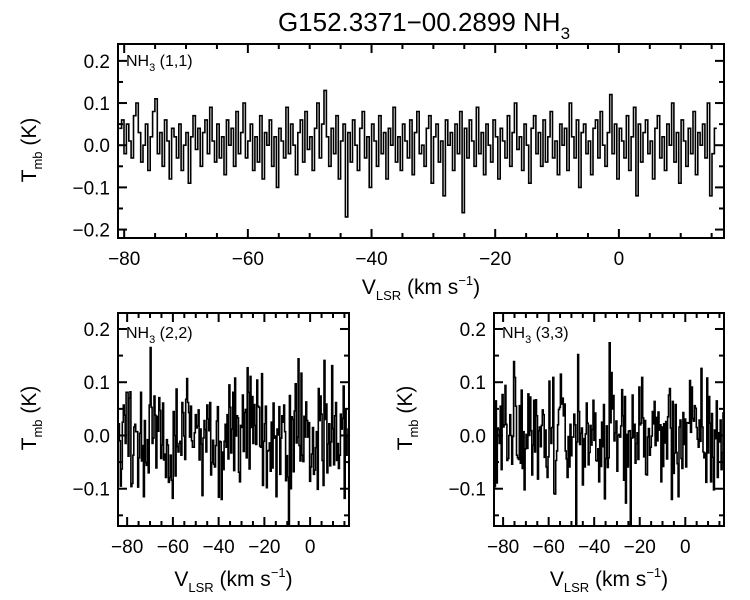 This screenshot has height=600, width=750. I want to click on transition-label: NH3 (3,3), so click(535, 335).